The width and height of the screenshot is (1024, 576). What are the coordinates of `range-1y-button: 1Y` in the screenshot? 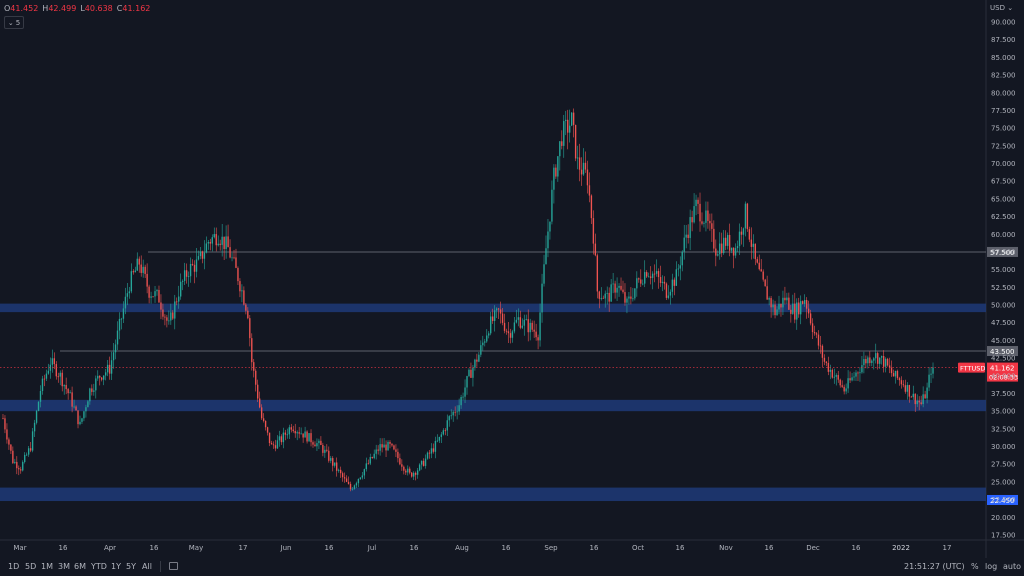 It's located at (116, 566).